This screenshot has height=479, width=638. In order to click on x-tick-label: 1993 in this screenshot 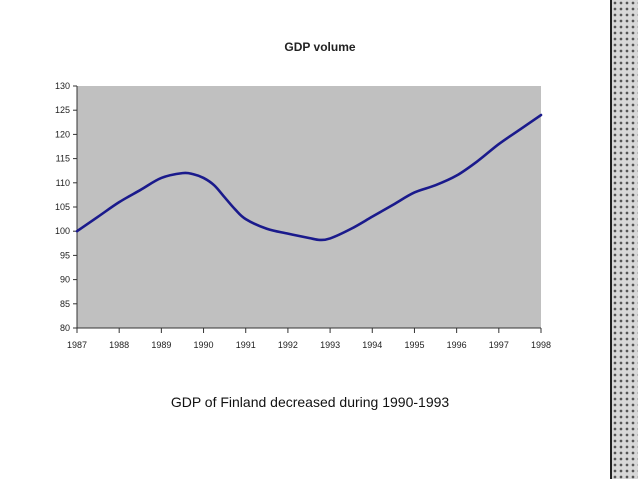, I will do `click(330, 345)`.